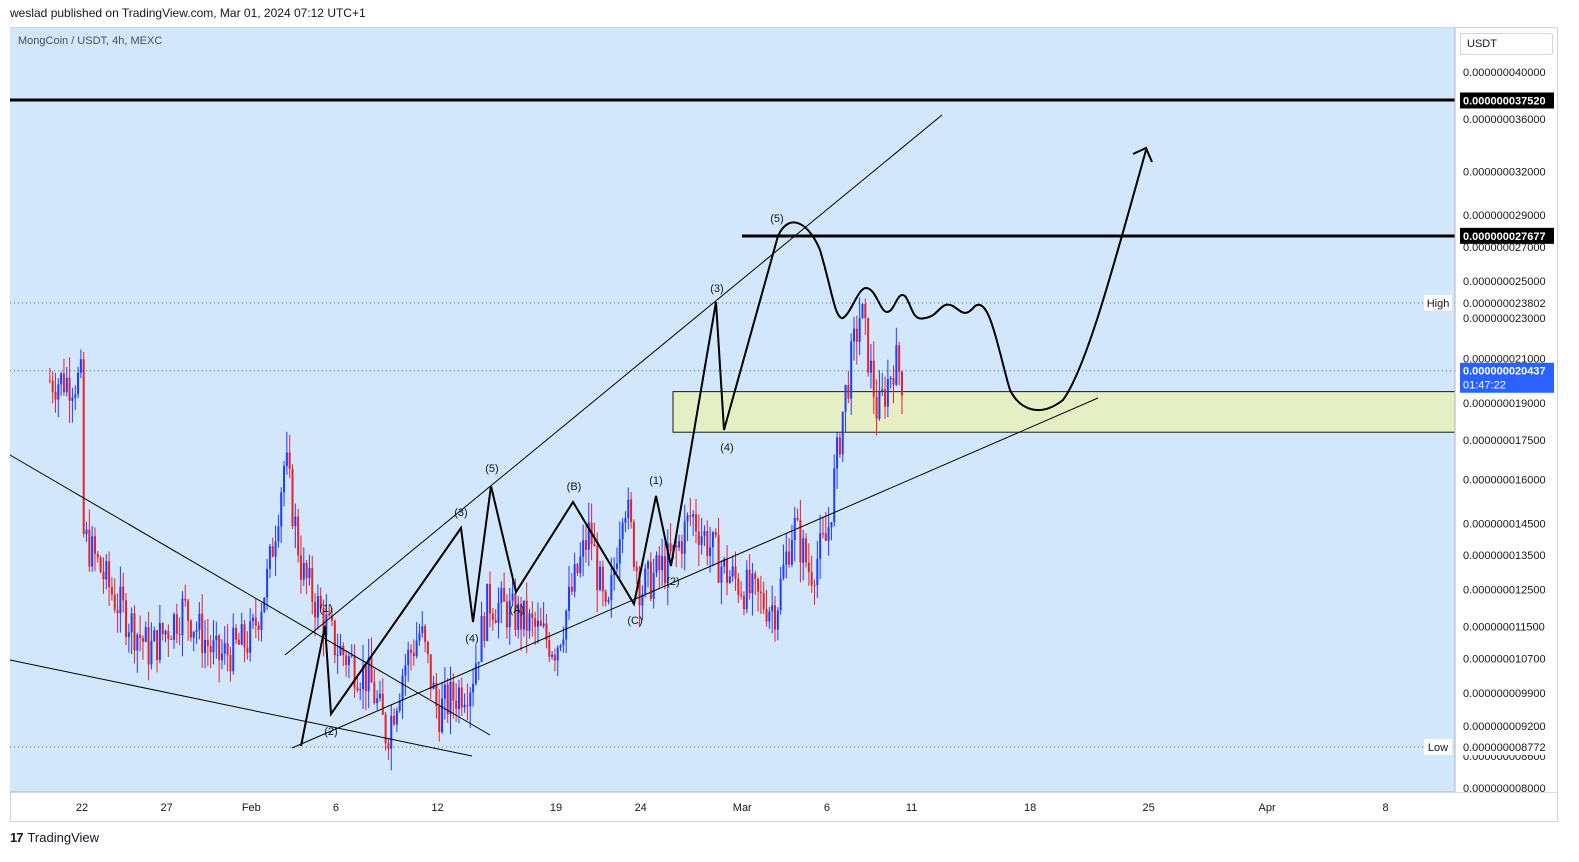  What do you see at coordinates (574, 487) in the screenshot?
I see `wave-label: (B)` at bounding box center [574, 487].